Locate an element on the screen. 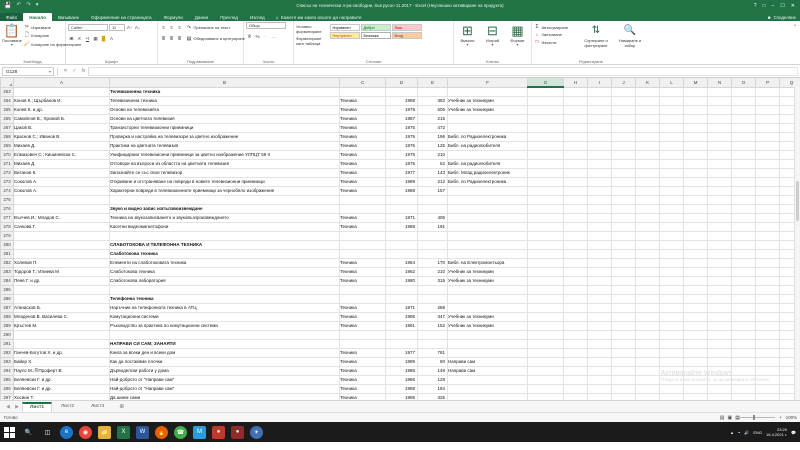 The width and height of the screenshot is (800, 450). cell-B293: Как да поставяме плочки is located at coordinates (224, 362).